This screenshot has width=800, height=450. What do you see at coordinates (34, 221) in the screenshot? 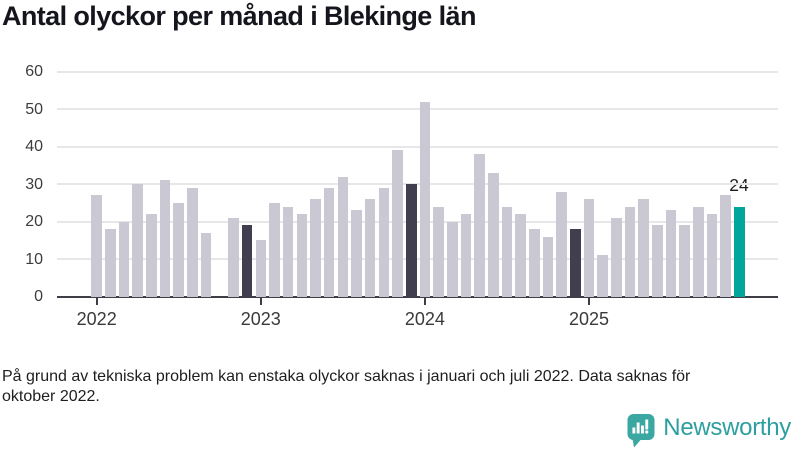
I see `y-axis-tick-label: 20` at bounding box center [34, 221].